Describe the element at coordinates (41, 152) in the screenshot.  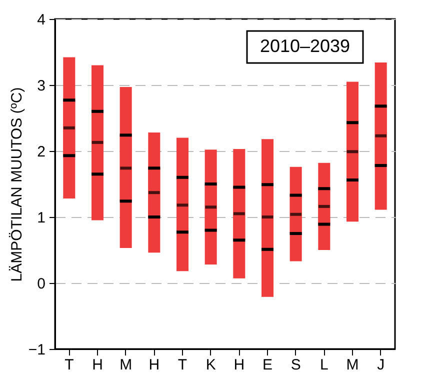
I see `y-tick-label: 2` at that location.